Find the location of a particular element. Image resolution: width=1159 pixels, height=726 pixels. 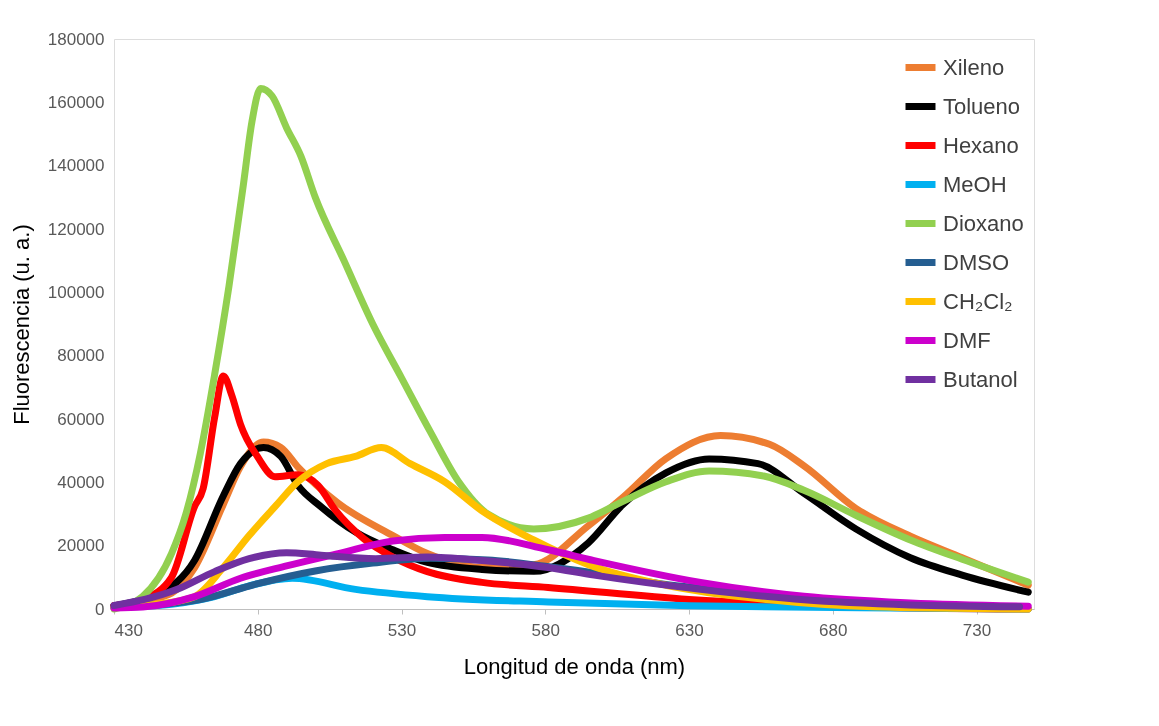

legend-label: MeOH is located at coordinates (975, 184).